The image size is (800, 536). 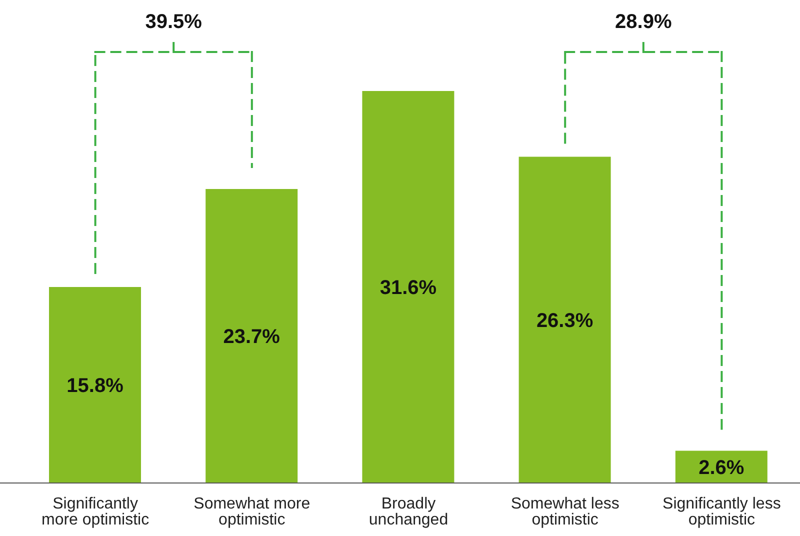 I want to click on data-label: 23.7%, so click(x=251, y=337).